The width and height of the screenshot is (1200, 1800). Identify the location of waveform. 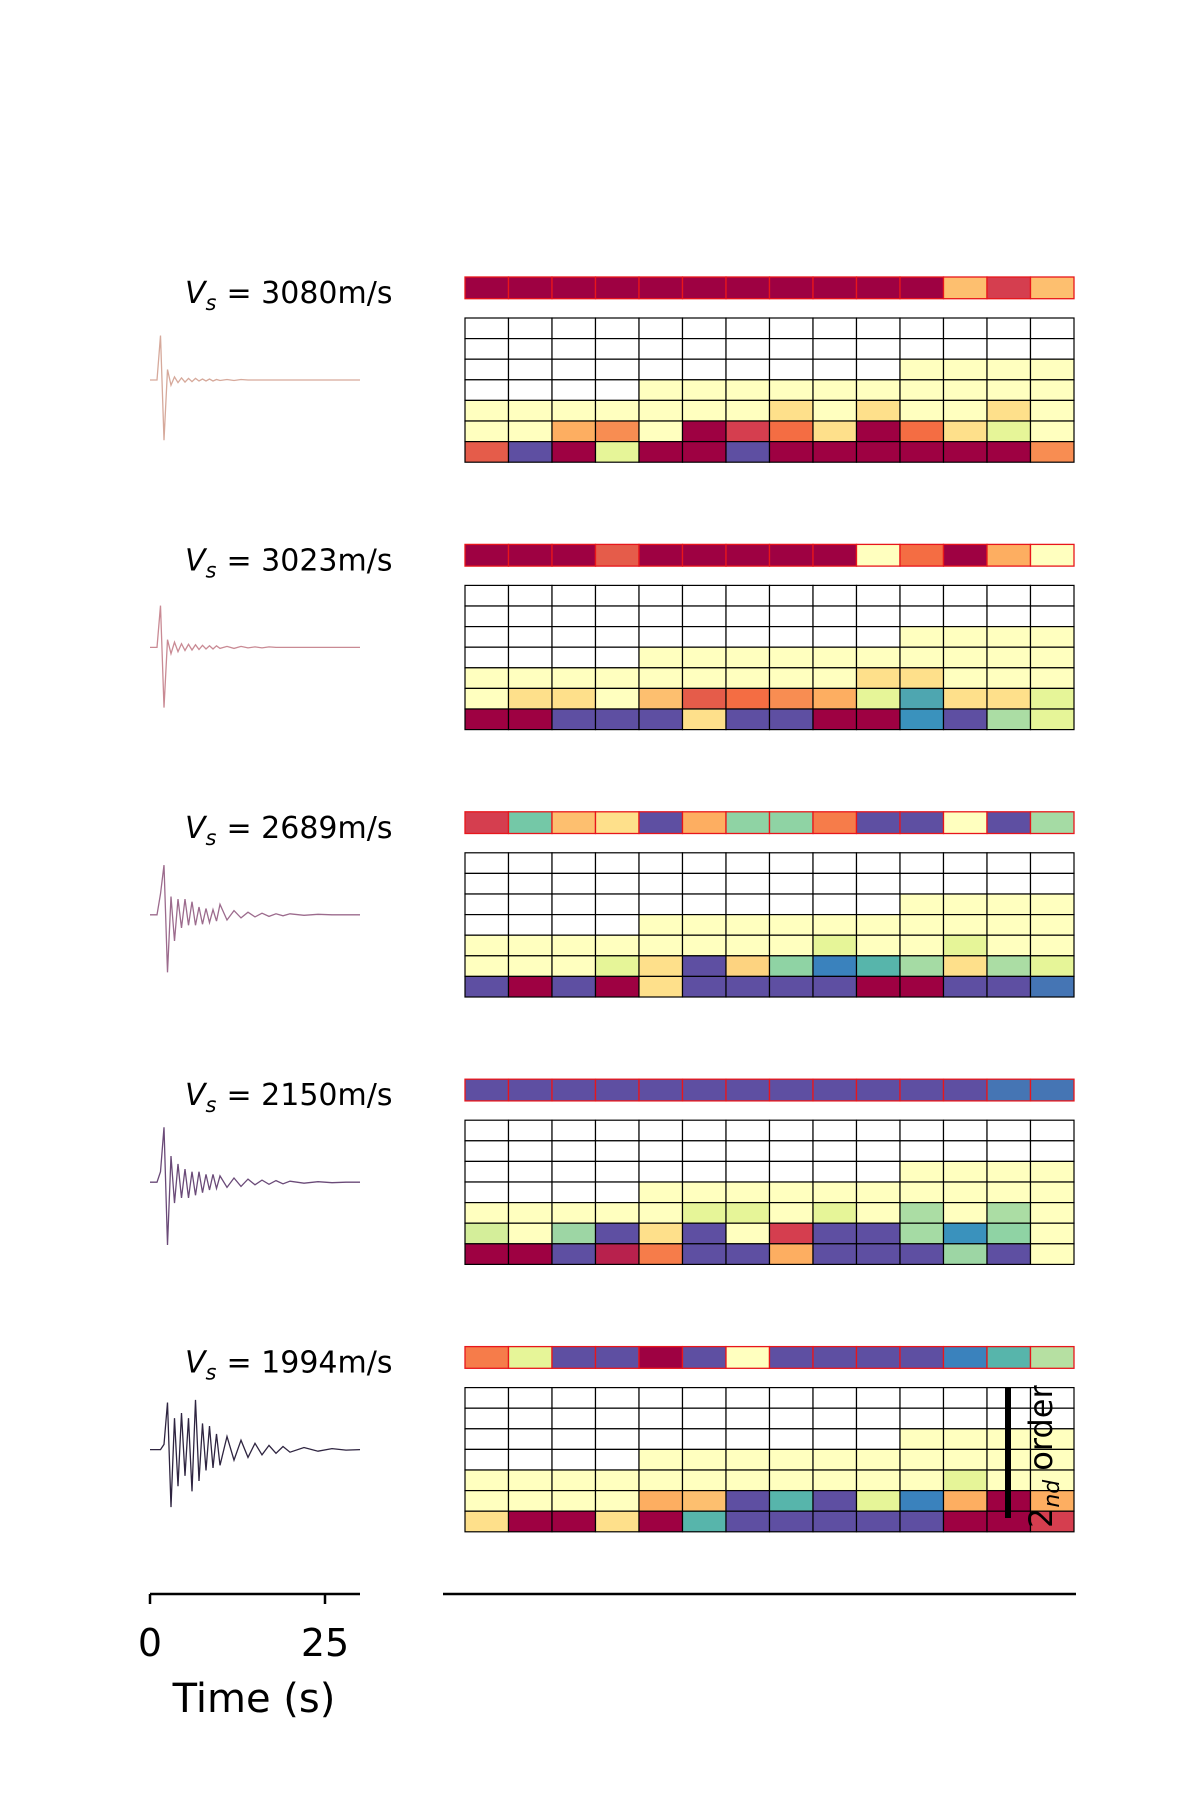
(255, 388).